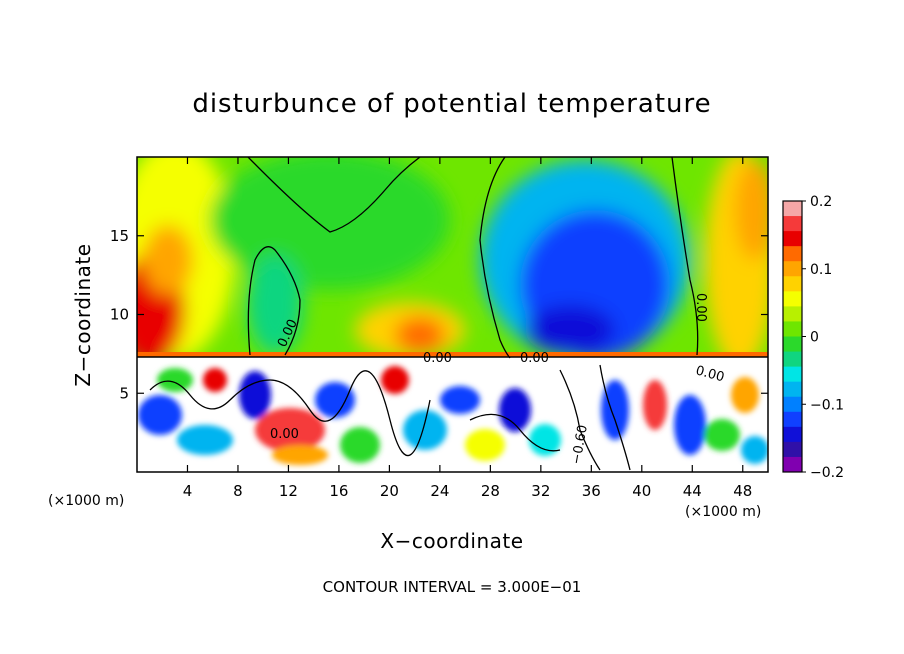 The width and height of the screenshot is (904, 654). I want to click on x-tick-label: 44, so click(692, 491).